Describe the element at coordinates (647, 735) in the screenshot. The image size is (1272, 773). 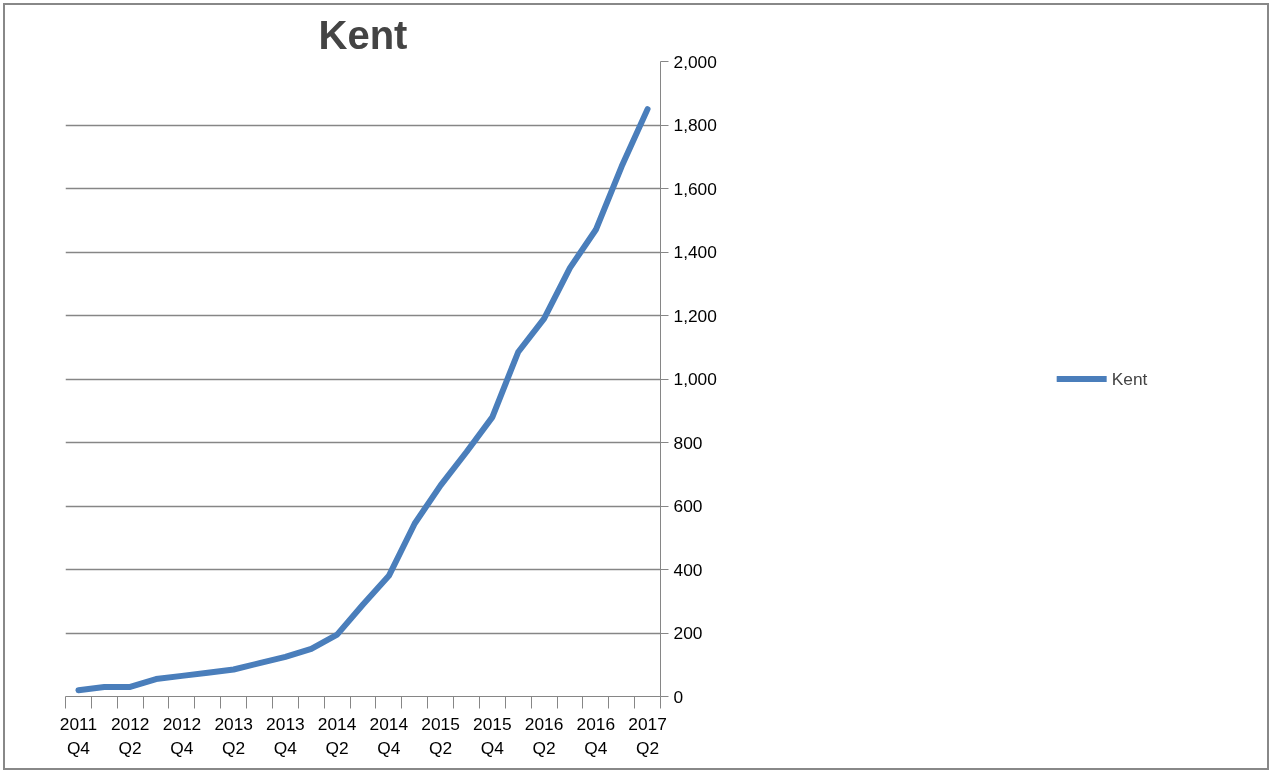
I see `x-tick-label: 2017 Q2` at that location.